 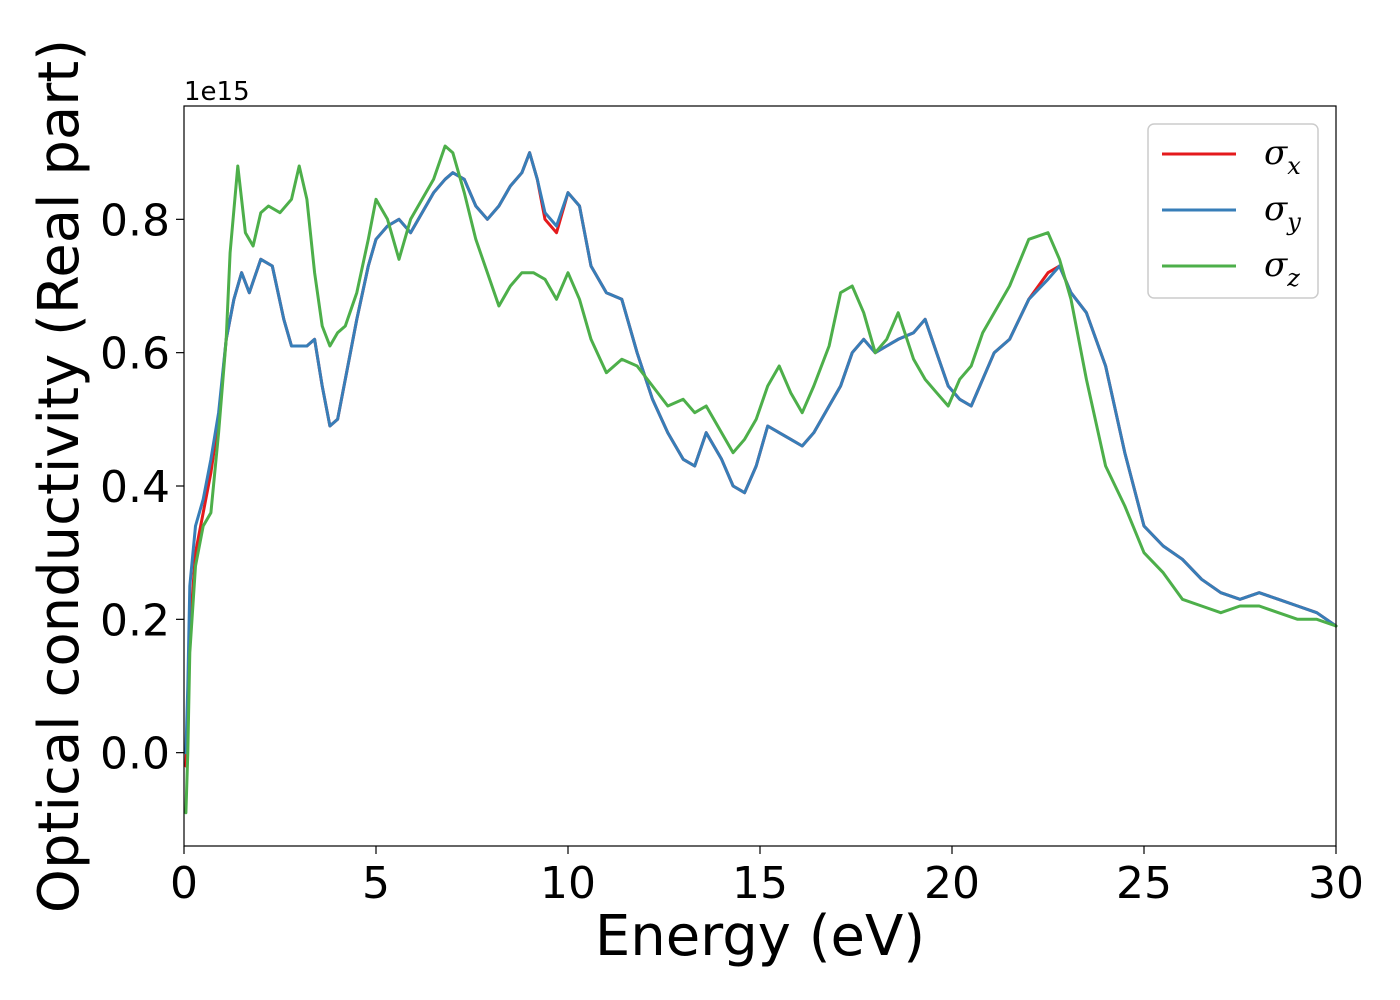 I want to click on x-tick-label: 0, so click(x=184, y=883).